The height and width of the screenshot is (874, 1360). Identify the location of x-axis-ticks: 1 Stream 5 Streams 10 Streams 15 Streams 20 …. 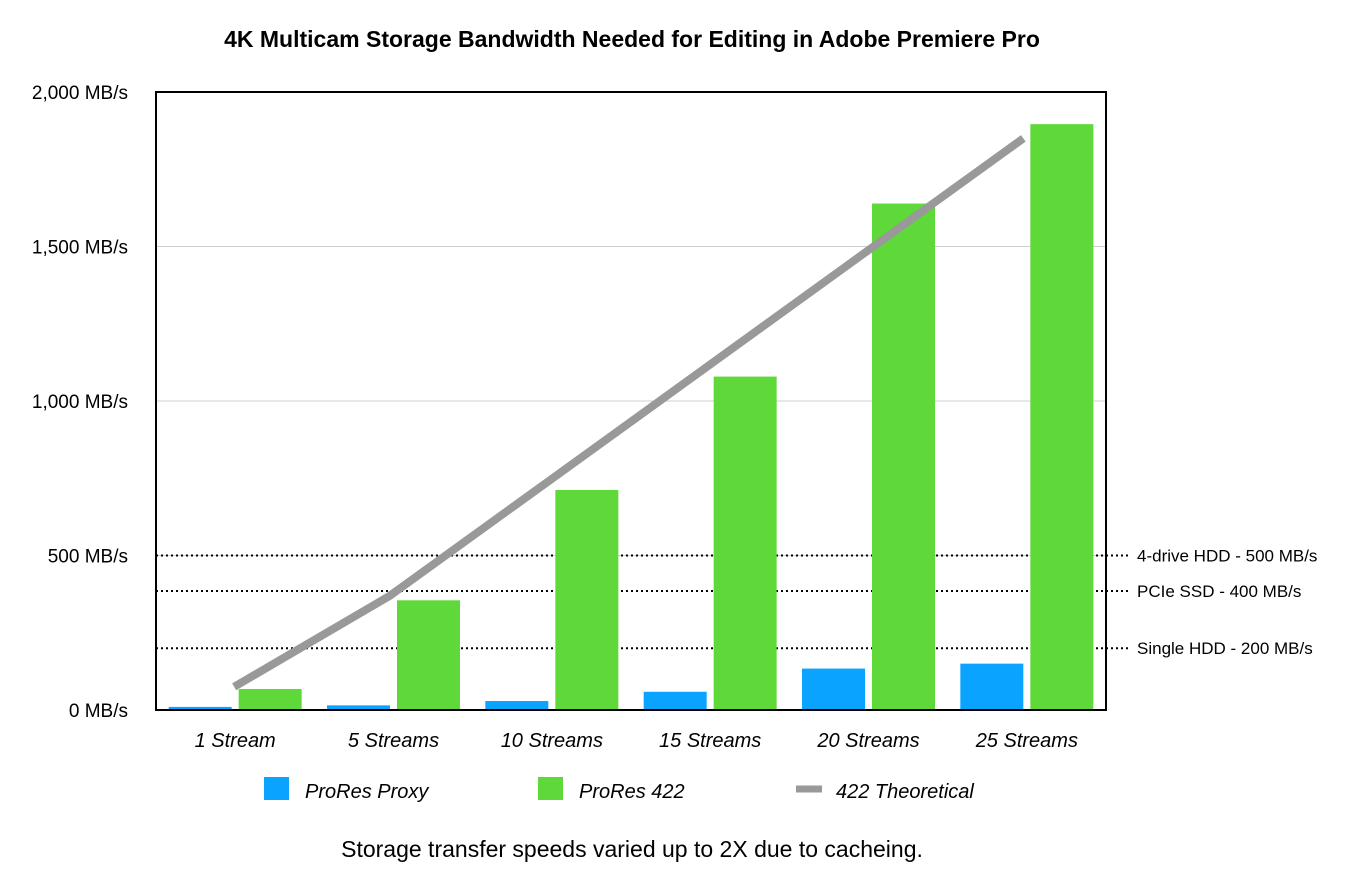
(636, 741).